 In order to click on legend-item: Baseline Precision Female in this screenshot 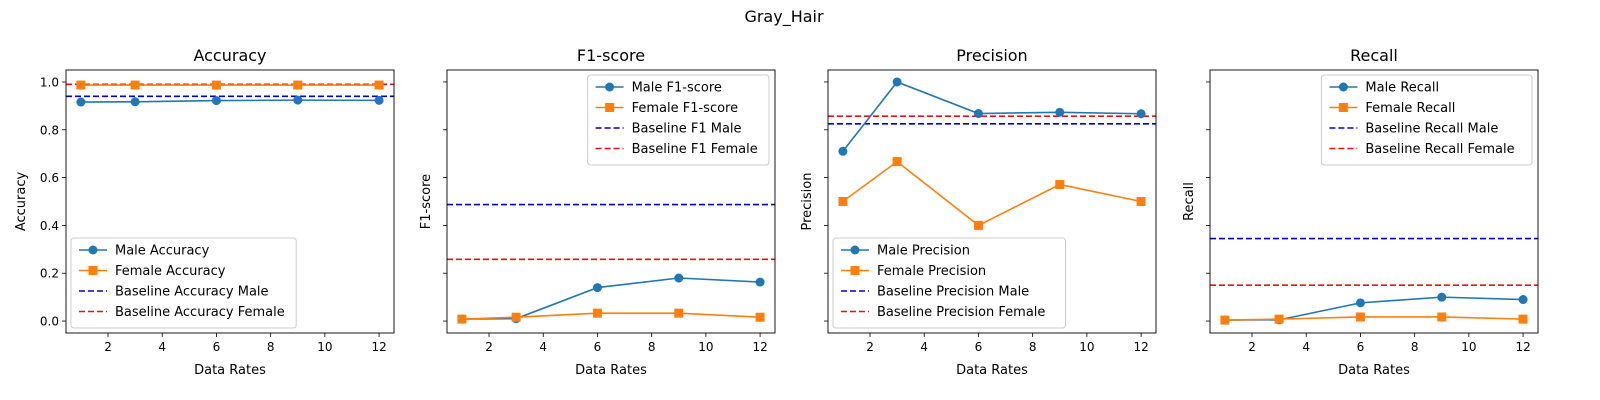, I will do `click(943, 312)`.